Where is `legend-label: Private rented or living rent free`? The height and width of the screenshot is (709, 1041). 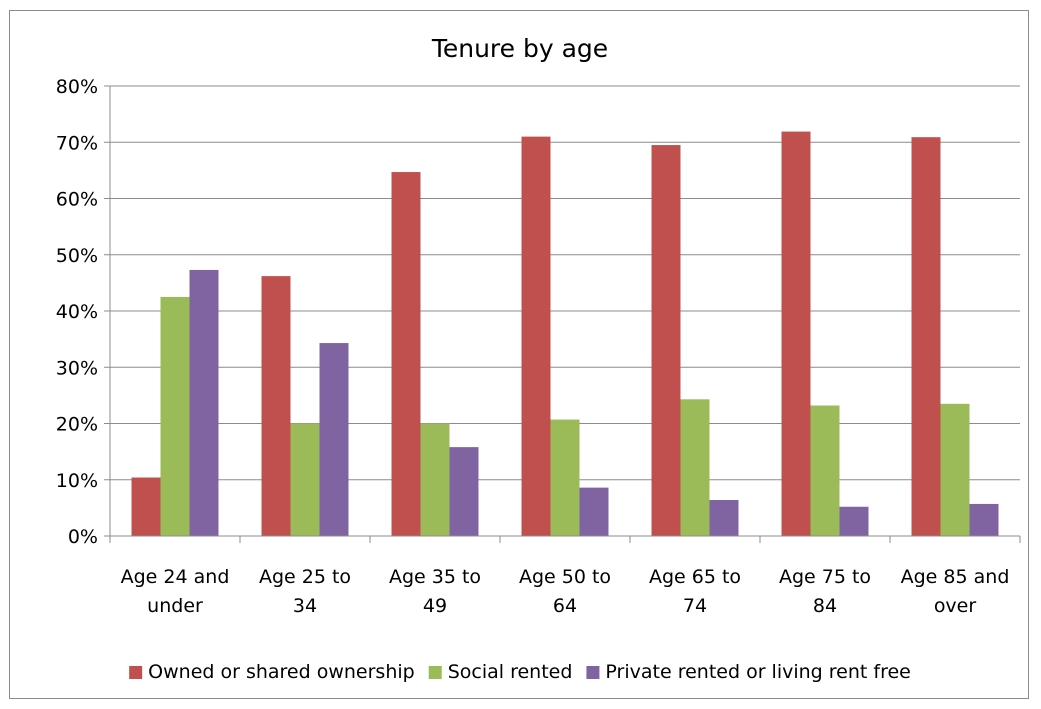
legend-label: Private rented or living rent free is located at coordinates (757, 672).